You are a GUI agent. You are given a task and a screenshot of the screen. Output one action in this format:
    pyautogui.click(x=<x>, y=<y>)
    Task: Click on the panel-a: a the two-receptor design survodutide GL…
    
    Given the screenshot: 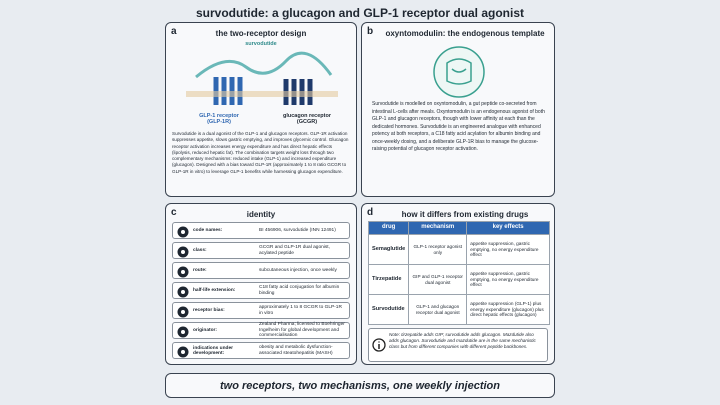 What is the action you would take?
    pyautogui.click(x=261, y=109)
    